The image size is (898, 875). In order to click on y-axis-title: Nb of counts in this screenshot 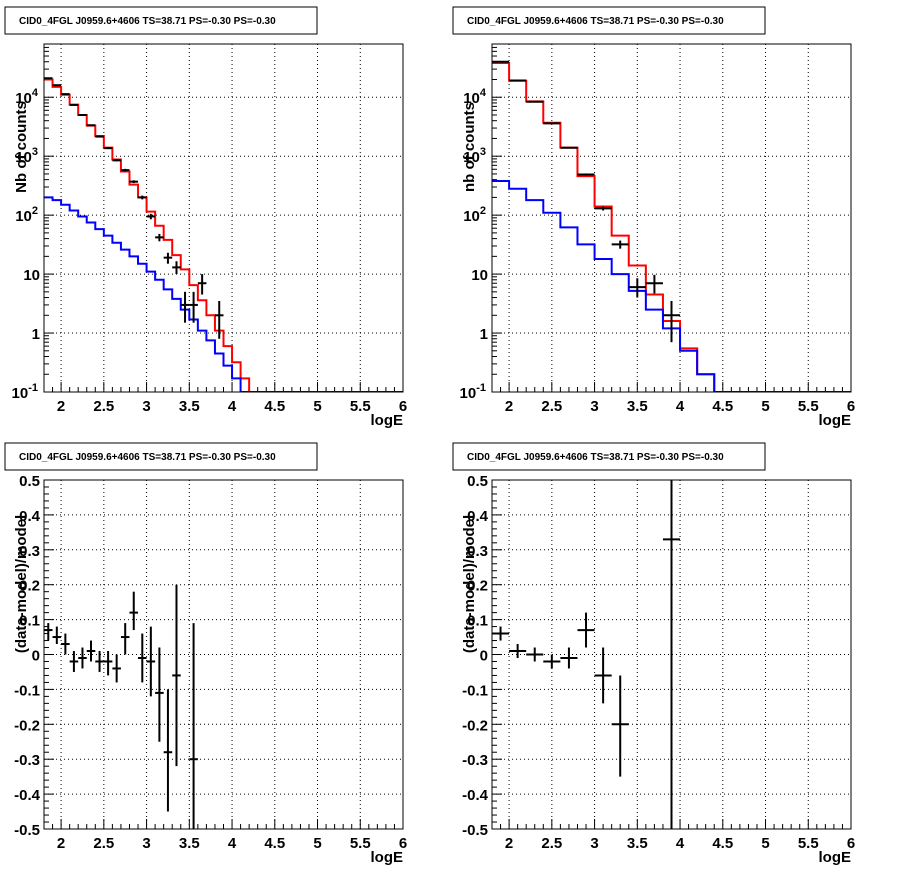, I will do `click(21, 147)`.